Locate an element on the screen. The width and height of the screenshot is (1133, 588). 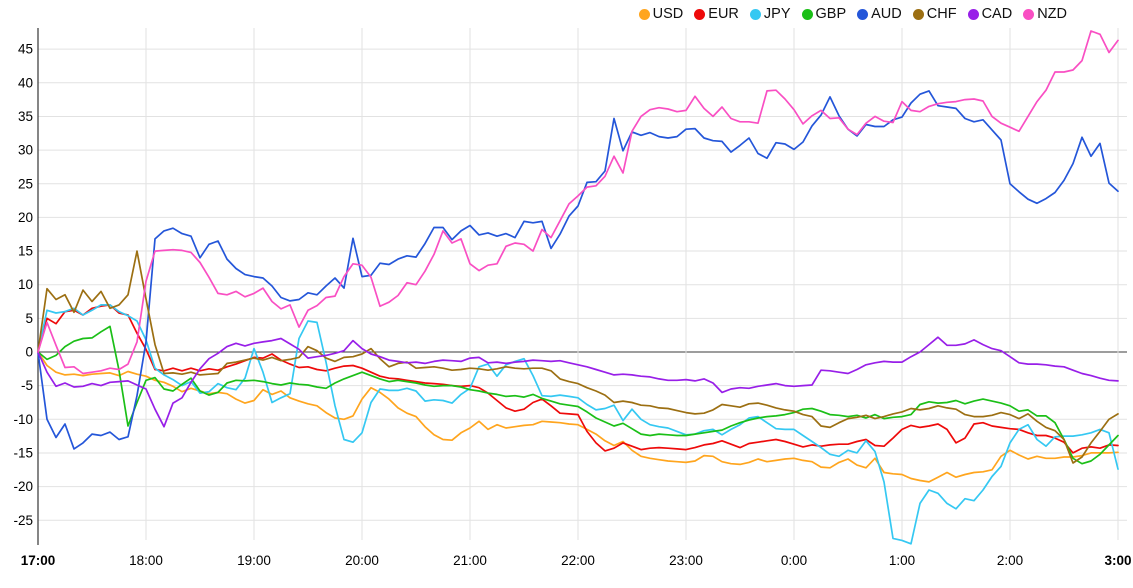
x-axis-tick-label: 3:00 is located at coordinates (1117, 560).